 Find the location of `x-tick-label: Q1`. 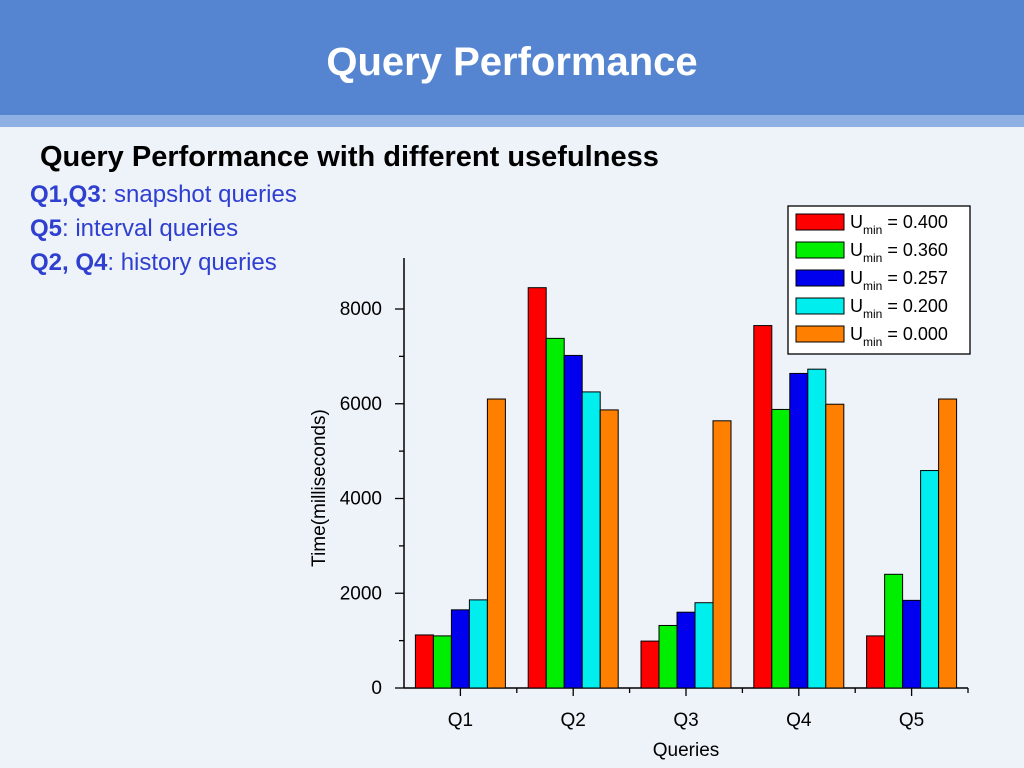

x-tick-label: Q1 is located at coordinates (460, 720).